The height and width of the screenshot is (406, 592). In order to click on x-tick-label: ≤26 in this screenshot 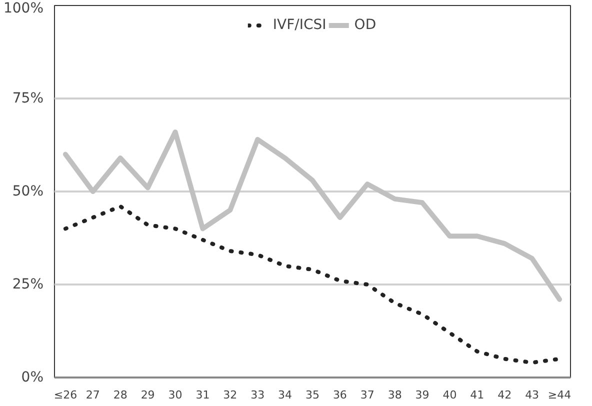, I will do `click(66, 395)`.